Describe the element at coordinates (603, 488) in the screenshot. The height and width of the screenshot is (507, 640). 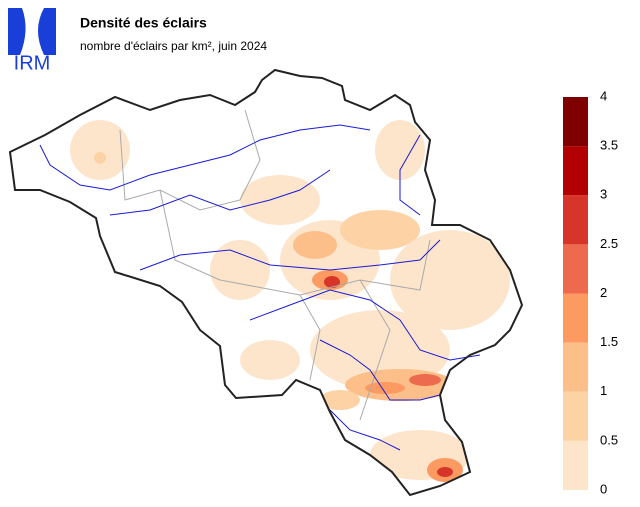
I see `legend-tick-label: 0` at that location.